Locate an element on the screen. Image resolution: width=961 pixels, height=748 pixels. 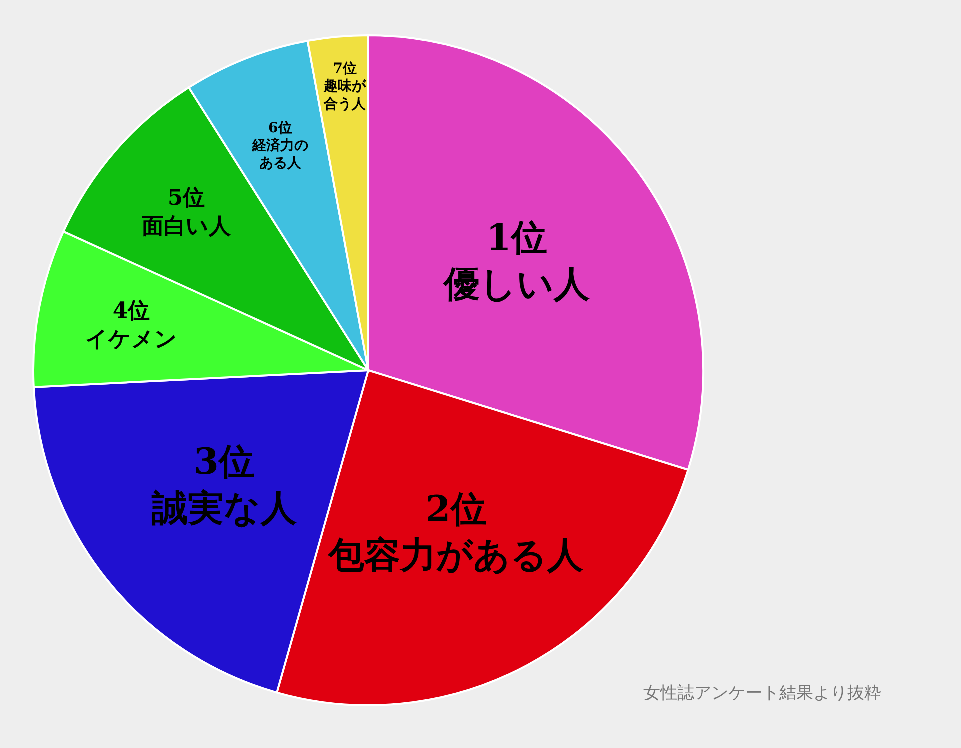
slice-label: 6位経済力のある人 is located at coordinates (279, 146).